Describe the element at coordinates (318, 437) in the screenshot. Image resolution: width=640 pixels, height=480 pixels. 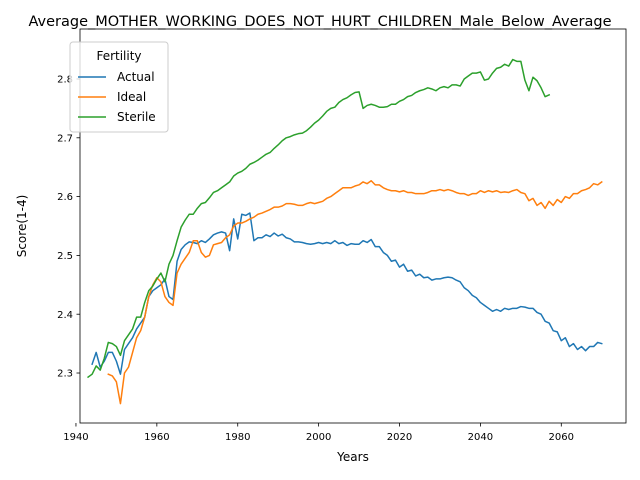
I see `x-tick-label: 2000` at that location.